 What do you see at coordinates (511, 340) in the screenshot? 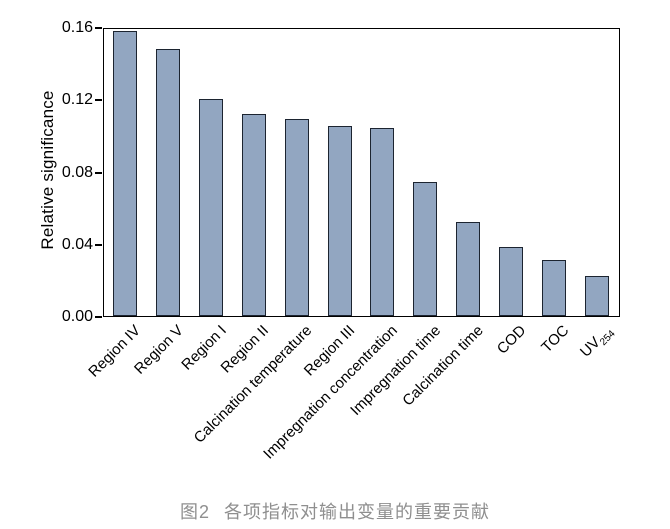
I see `x-tick-label-cod: COD` at bounding box center [511, 340].